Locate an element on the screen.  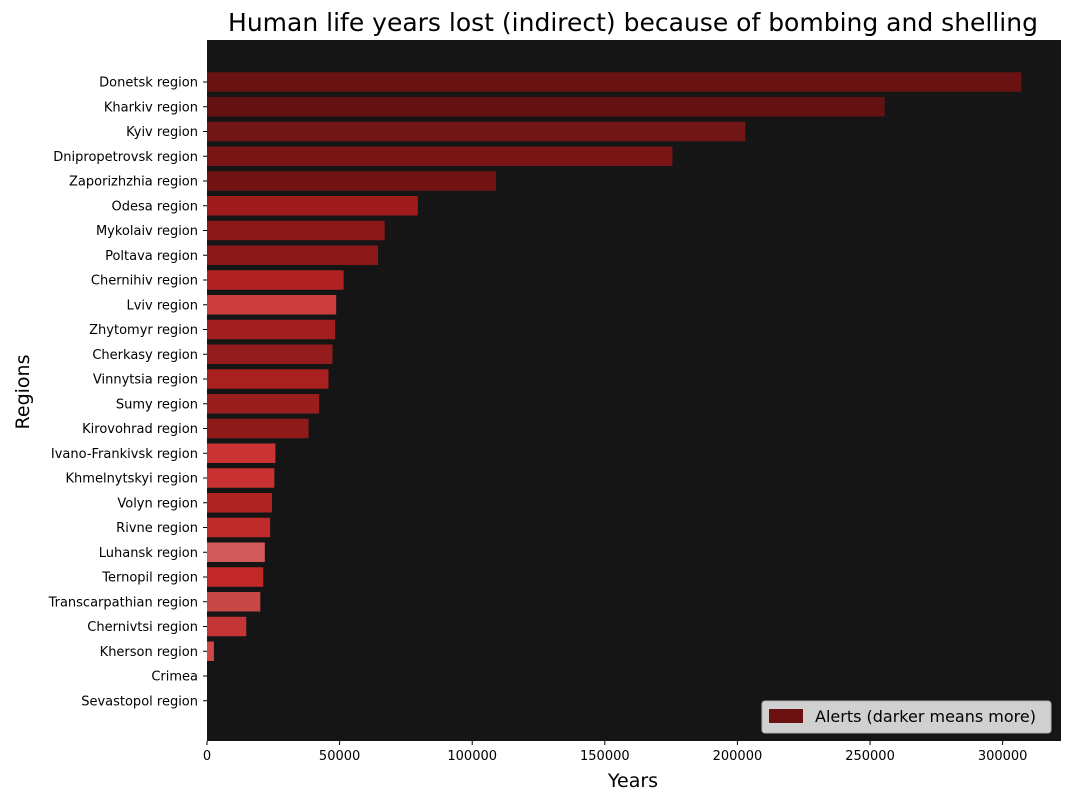
y-tick-label: Ivano-Frankivsk region is located at coordinates (124, 454).